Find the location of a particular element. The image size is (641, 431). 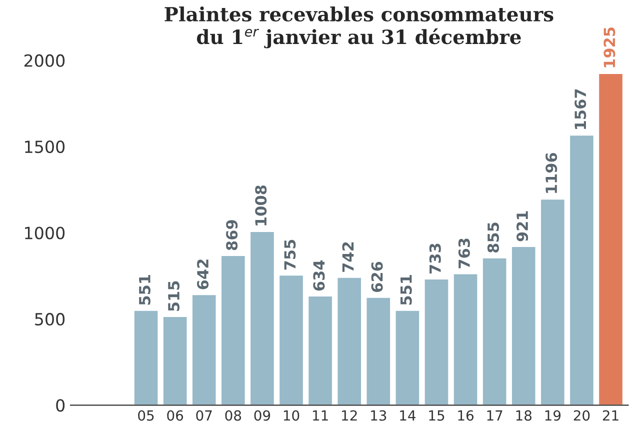

data-label: 1567 is located at coordinates (580, 109).